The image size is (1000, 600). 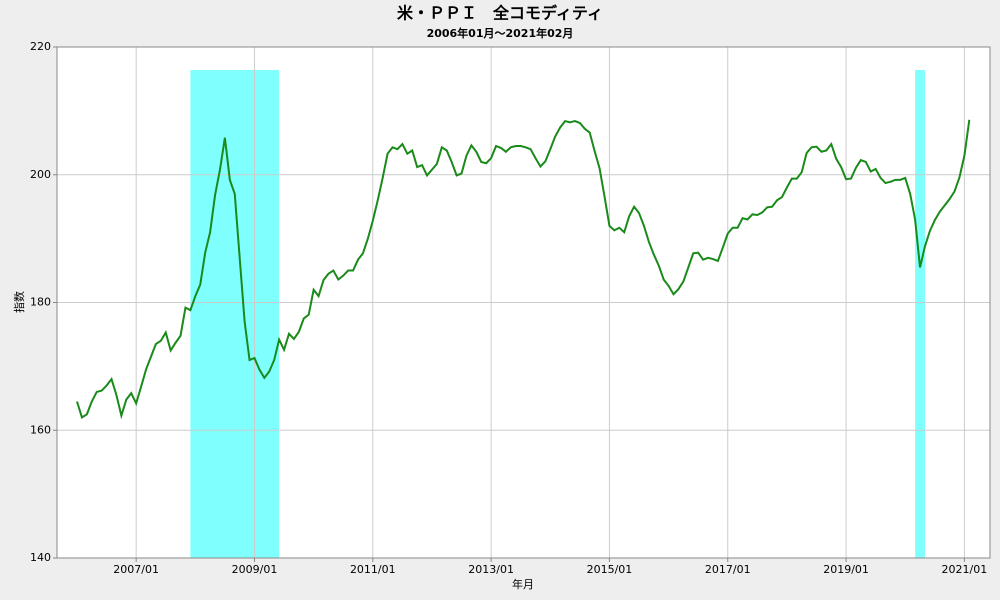 I want to click on x-tick-label: 2011/01, so click(x=373, y=569).